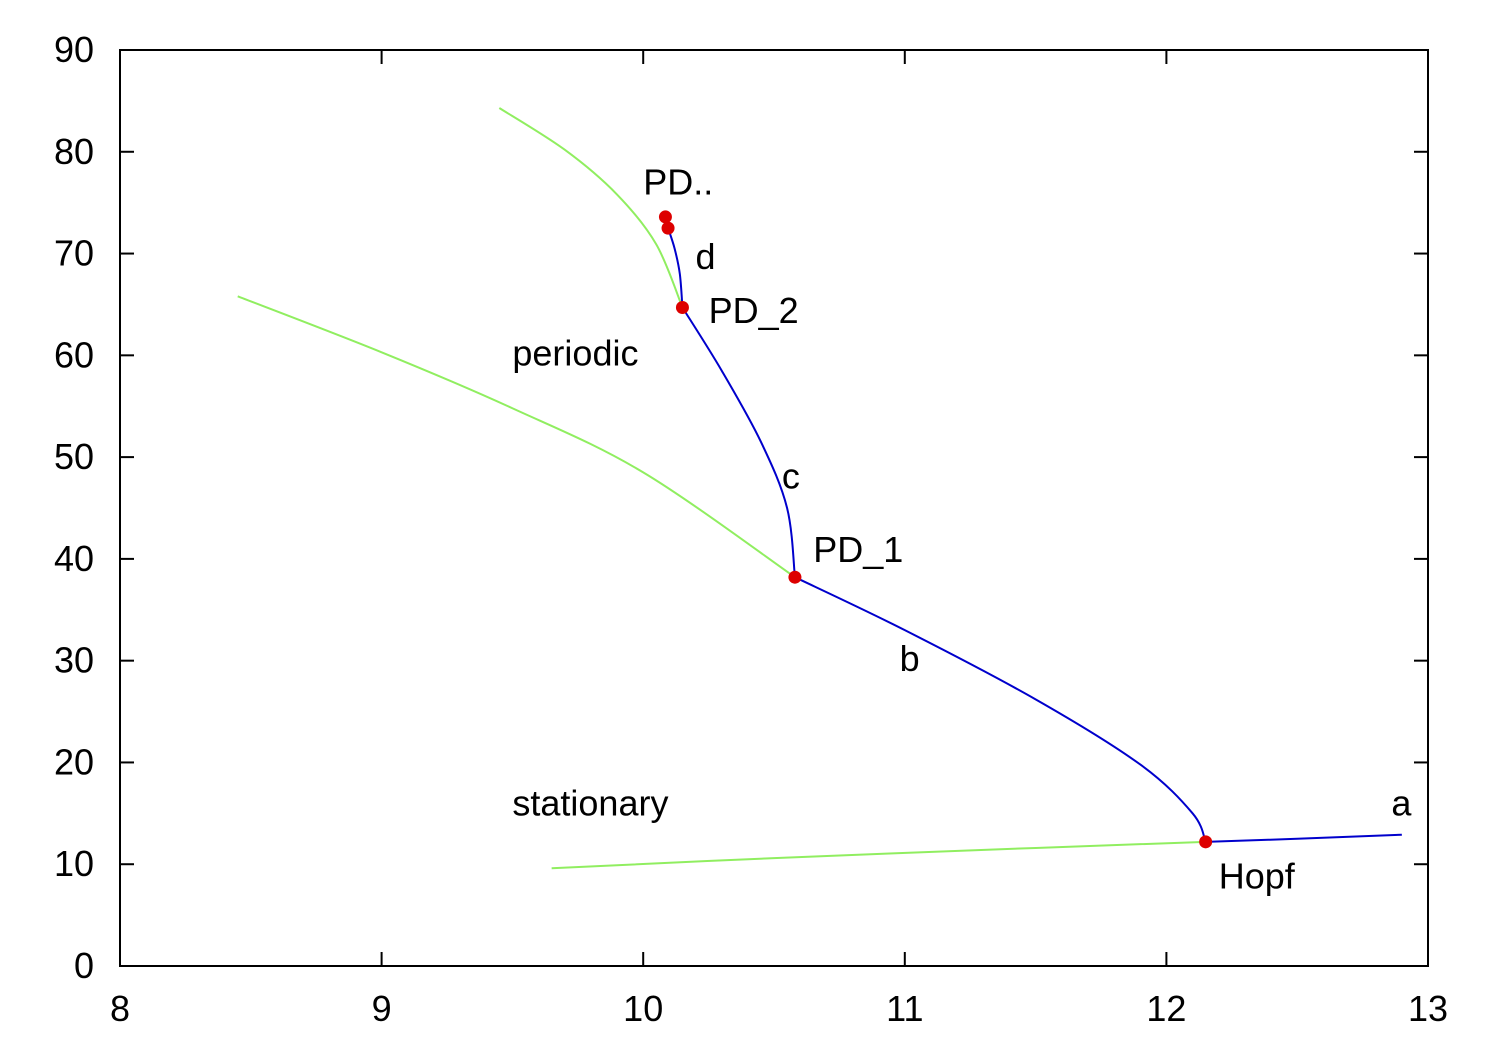 This screenshot has height=1050, width=1500. I want to click on annotation-label: c, so click(791, 476).